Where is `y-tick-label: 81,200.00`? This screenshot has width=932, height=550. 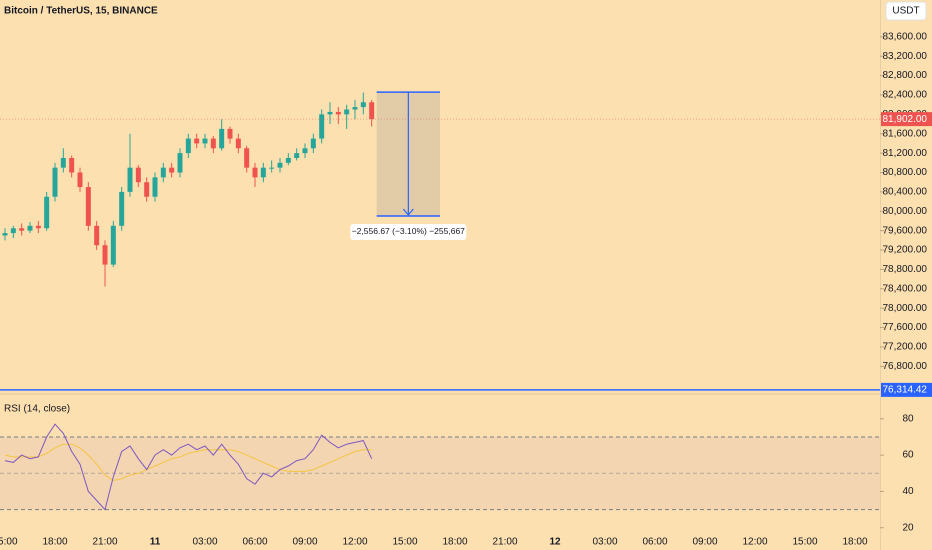 y-tick-label: 81,200.00 is located at coordinates (905, 153).